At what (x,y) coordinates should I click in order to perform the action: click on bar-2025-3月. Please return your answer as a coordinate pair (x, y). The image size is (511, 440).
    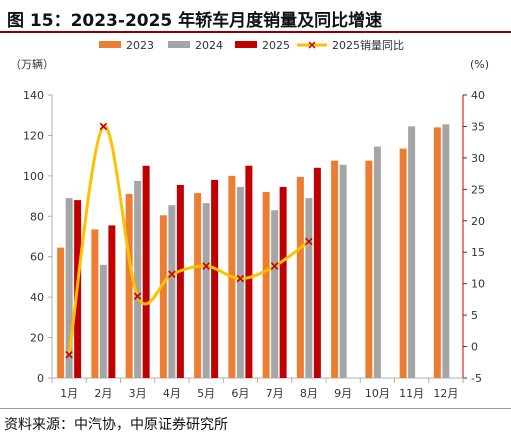
    Looking at the image, I should click on (146, 271).